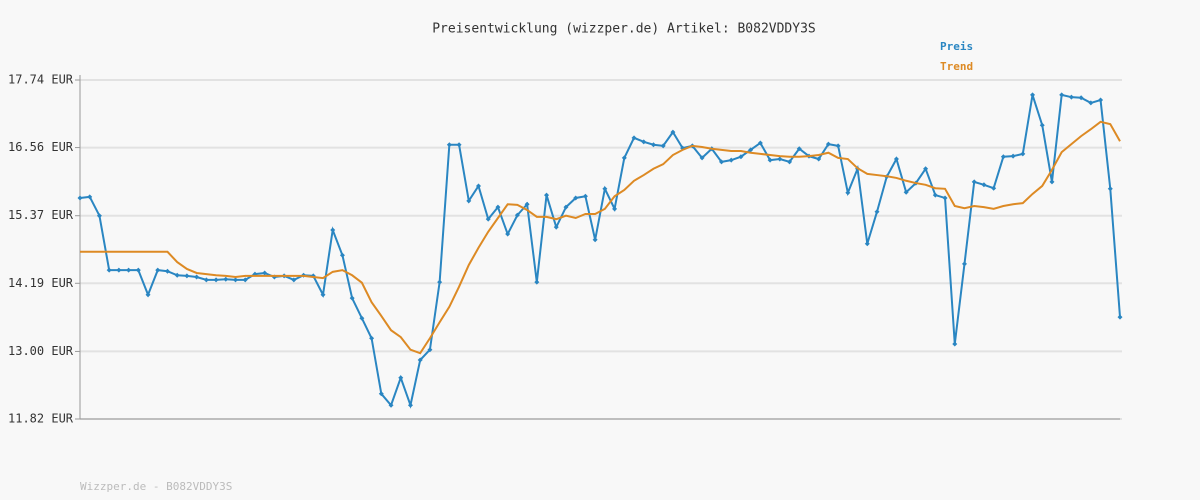 The height and width of the screenshot is (500, 1200). Describe the element at coordinates (41, 283) in the screenshot. I see `y-tick-label: 14.19 EUR` at that location.